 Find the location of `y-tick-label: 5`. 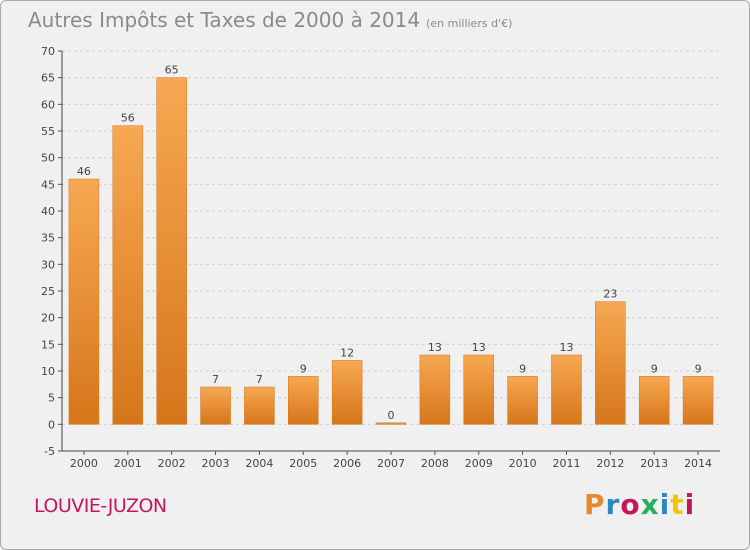

y-tick-label: 5 is located at coordinates (51, 398).